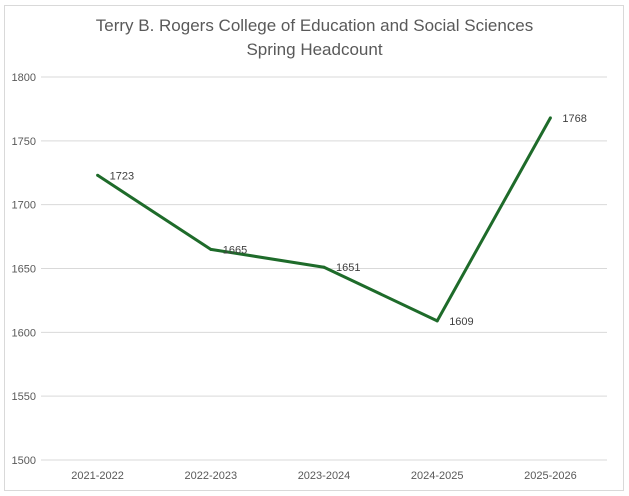 Image resolution: width=629 pixels, height=496 pixels. What do you see at coordinates (24, 333) in the screenshot?
I see `y-tick-label: 1600` at bounding box center [24, 333].